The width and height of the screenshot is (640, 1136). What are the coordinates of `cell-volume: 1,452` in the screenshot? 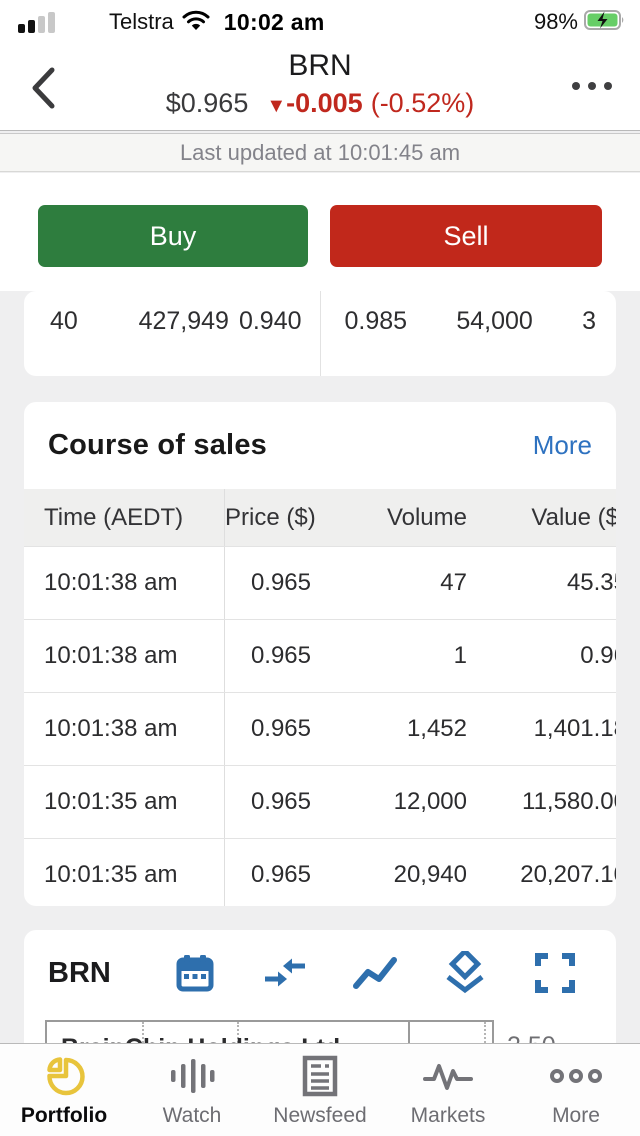 It's located at (436, 728).